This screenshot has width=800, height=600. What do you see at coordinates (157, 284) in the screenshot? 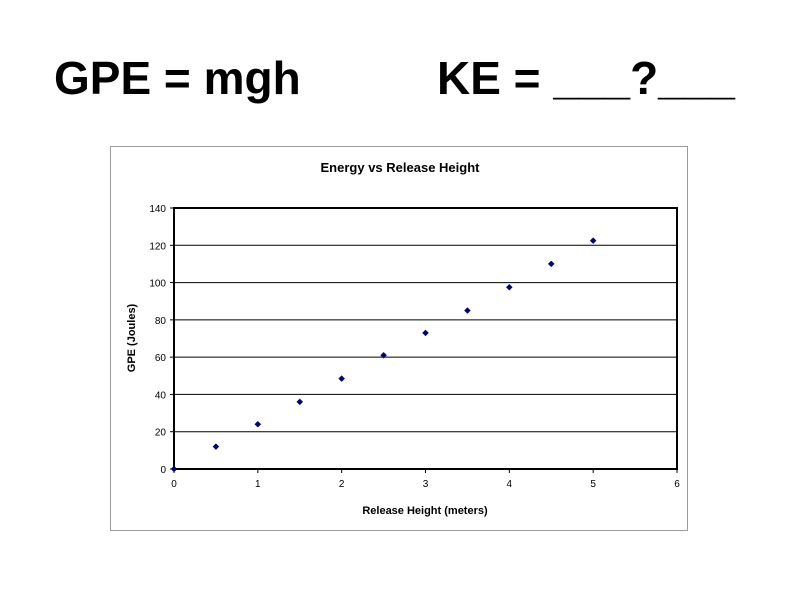
I see `y-tick-label: 100` at bounding box center [157, 284].